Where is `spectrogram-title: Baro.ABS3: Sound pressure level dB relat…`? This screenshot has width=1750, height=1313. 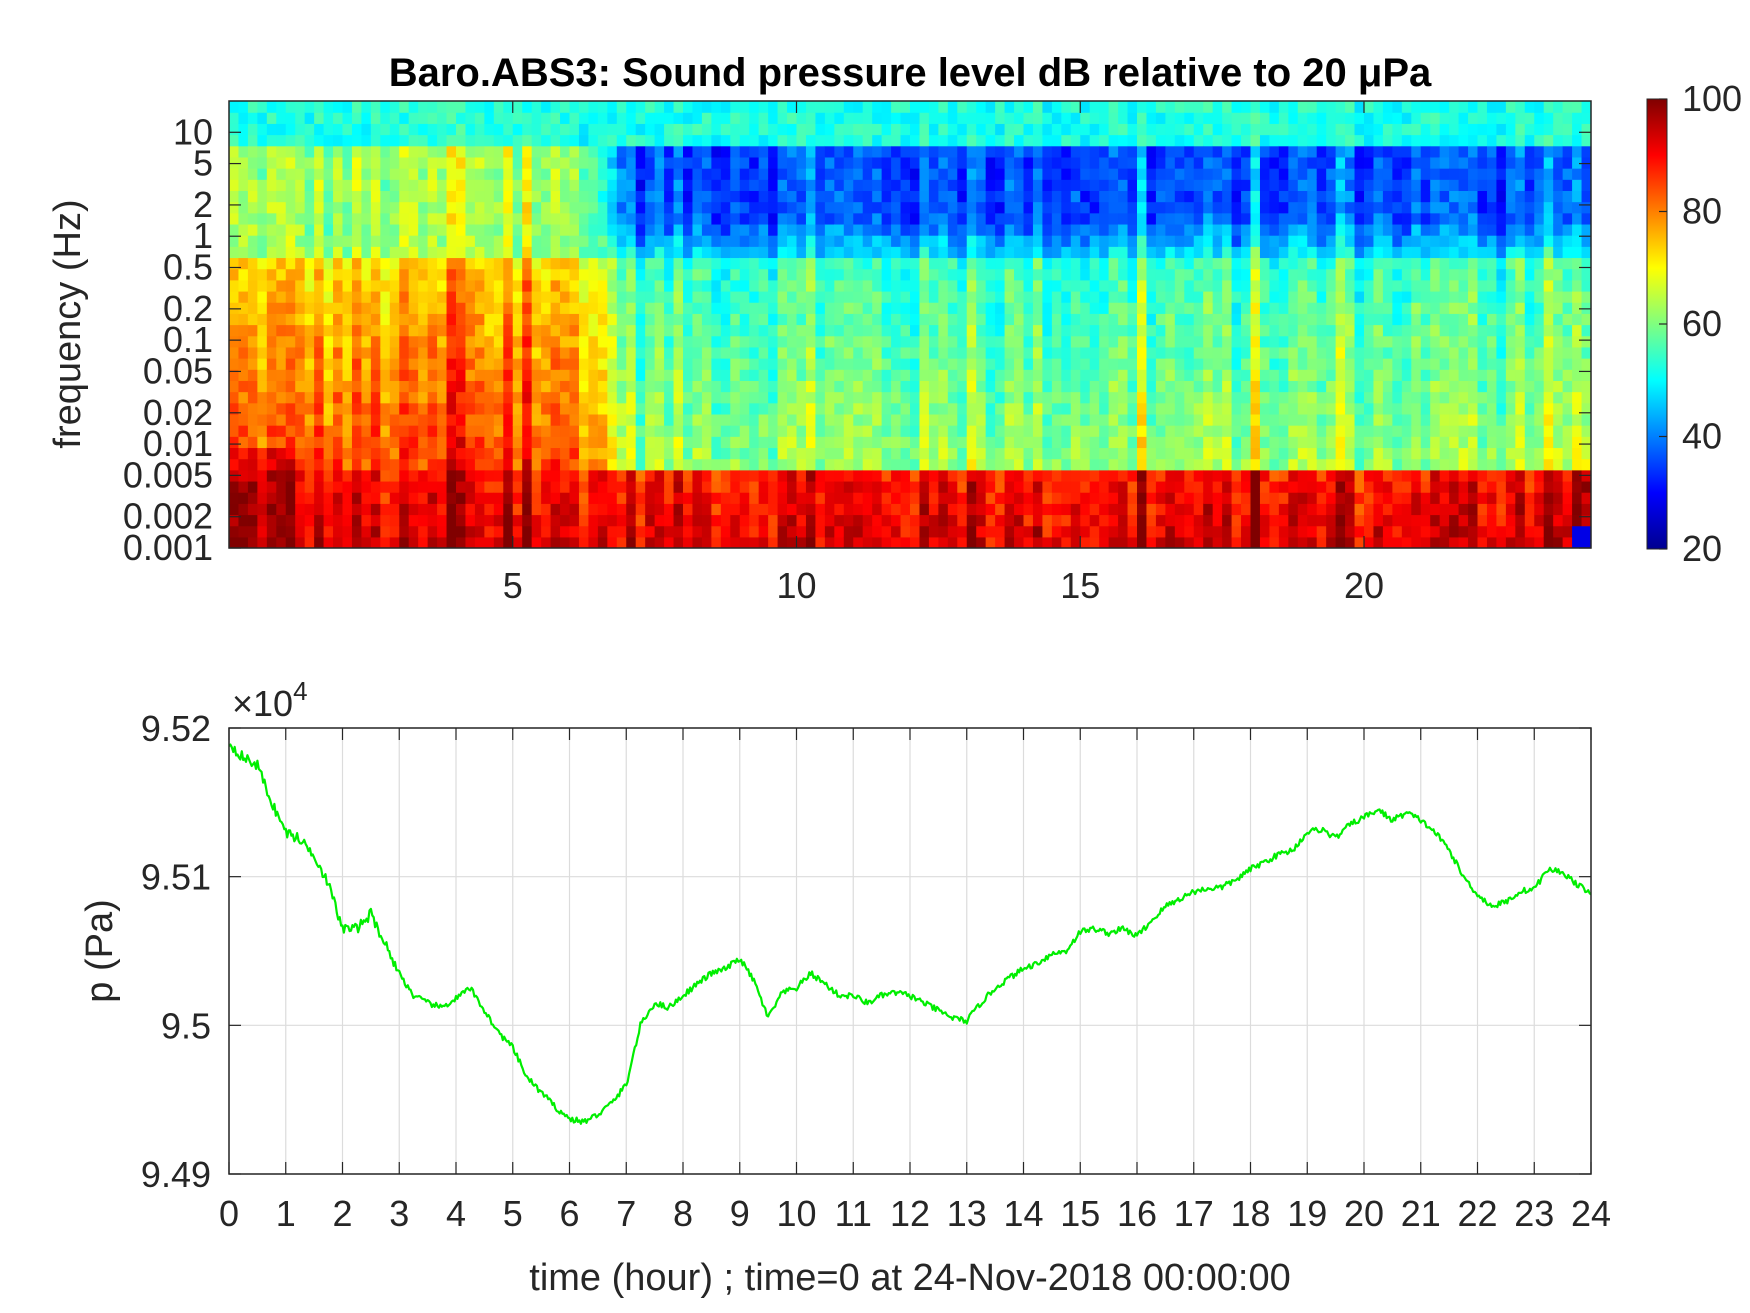
spectrogram-title: Baro.ABS3: Sound pressure level dB relat… is located at coordinates (910, 73).